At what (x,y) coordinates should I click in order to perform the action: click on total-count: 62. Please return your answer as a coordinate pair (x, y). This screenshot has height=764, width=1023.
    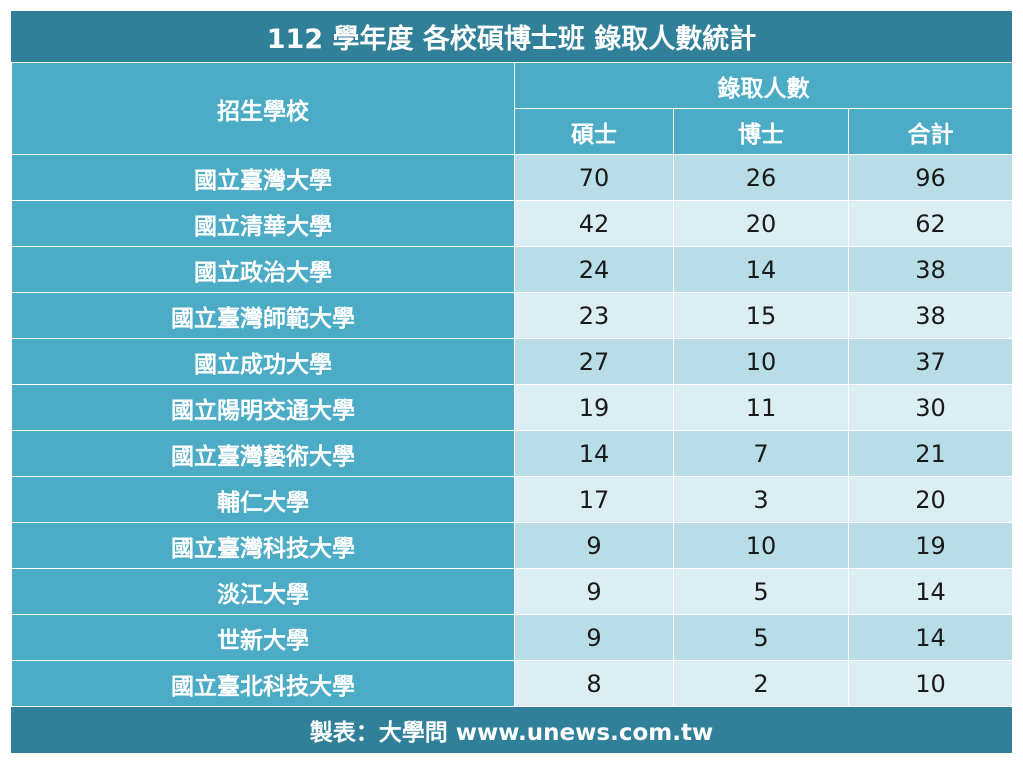
    Looking at the image, I should click on (930, 223).